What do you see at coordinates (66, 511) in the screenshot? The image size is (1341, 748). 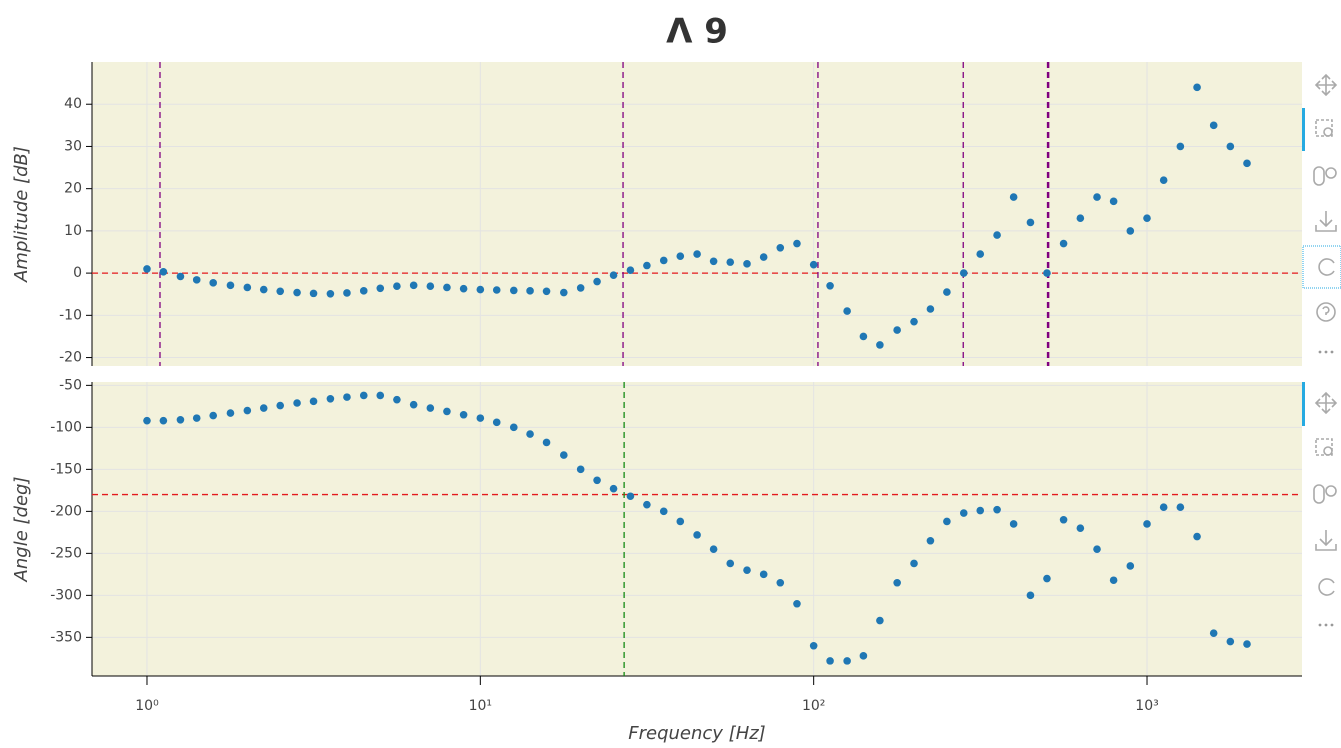 I see `y-tick-label: -200` at bounding box center [66, 511].